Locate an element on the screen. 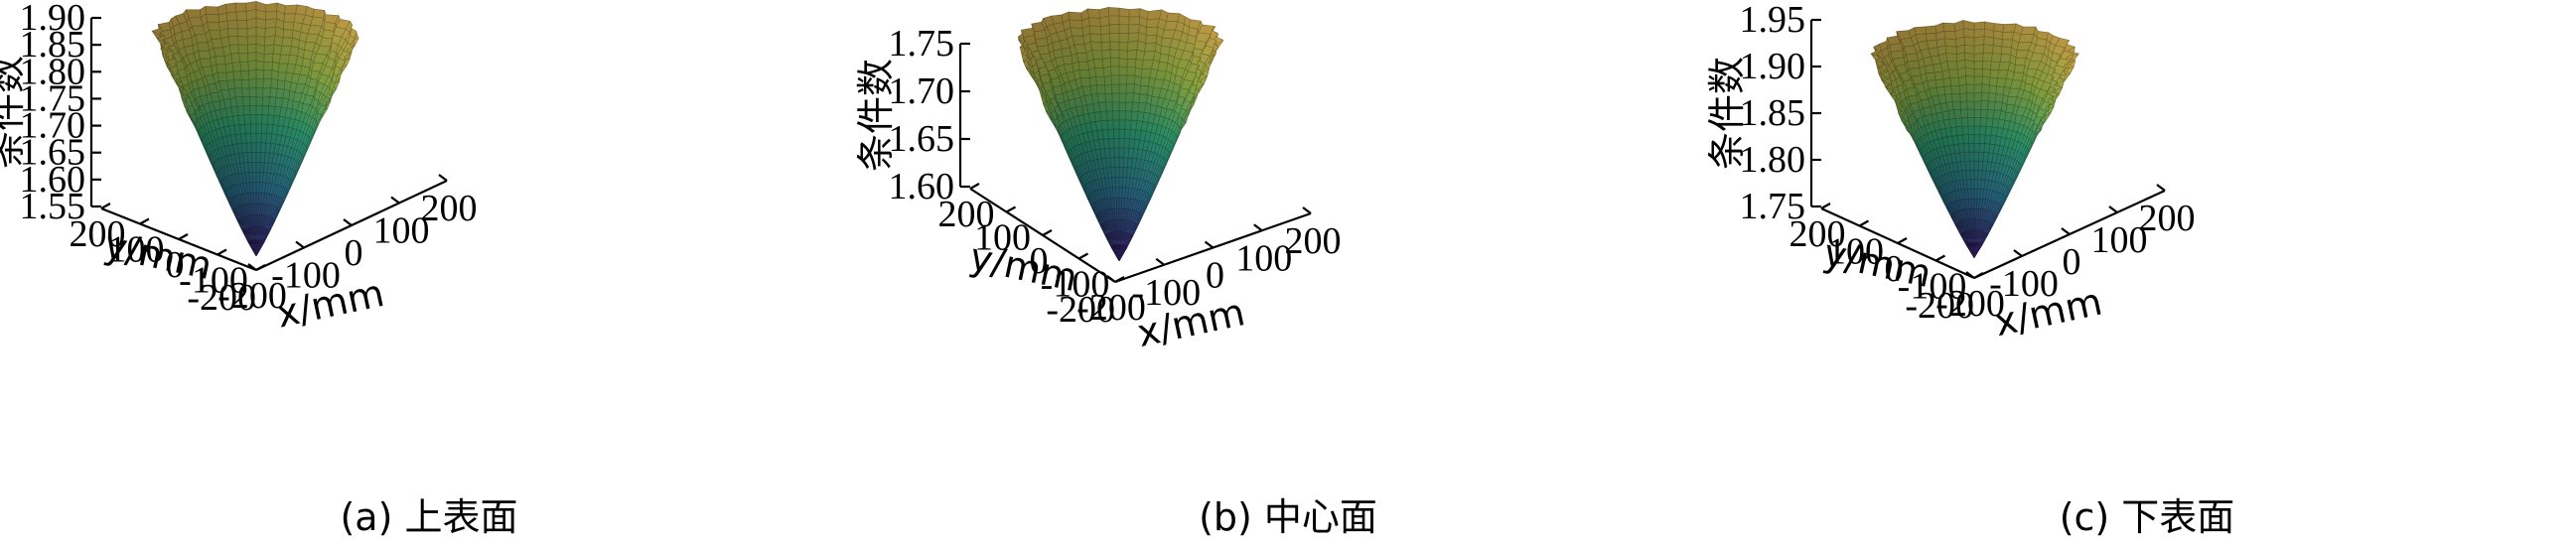 Image resolution: width=2576 pixels, height=545 pixels. z-tick-label: 1.70 is located at coordinates (922, 91).